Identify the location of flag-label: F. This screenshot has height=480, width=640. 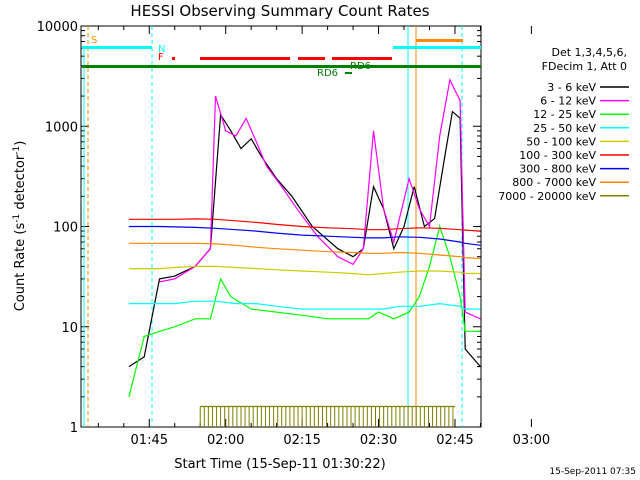
(161, 57).